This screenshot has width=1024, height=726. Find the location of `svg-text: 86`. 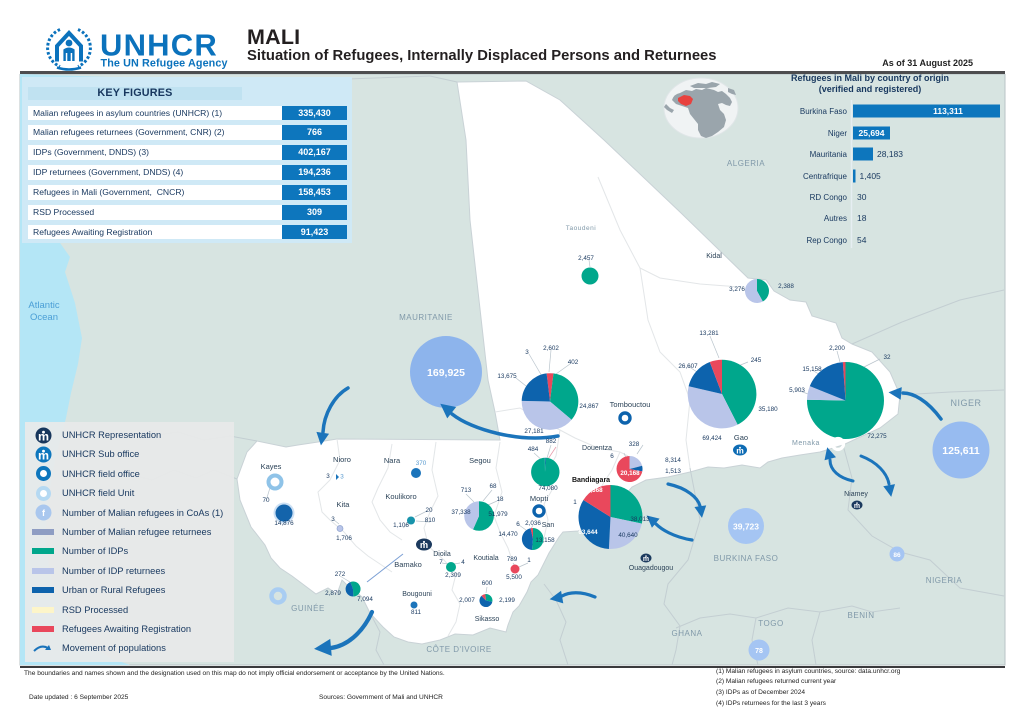

svg-text: 86 is located at coordinates (897, 555).